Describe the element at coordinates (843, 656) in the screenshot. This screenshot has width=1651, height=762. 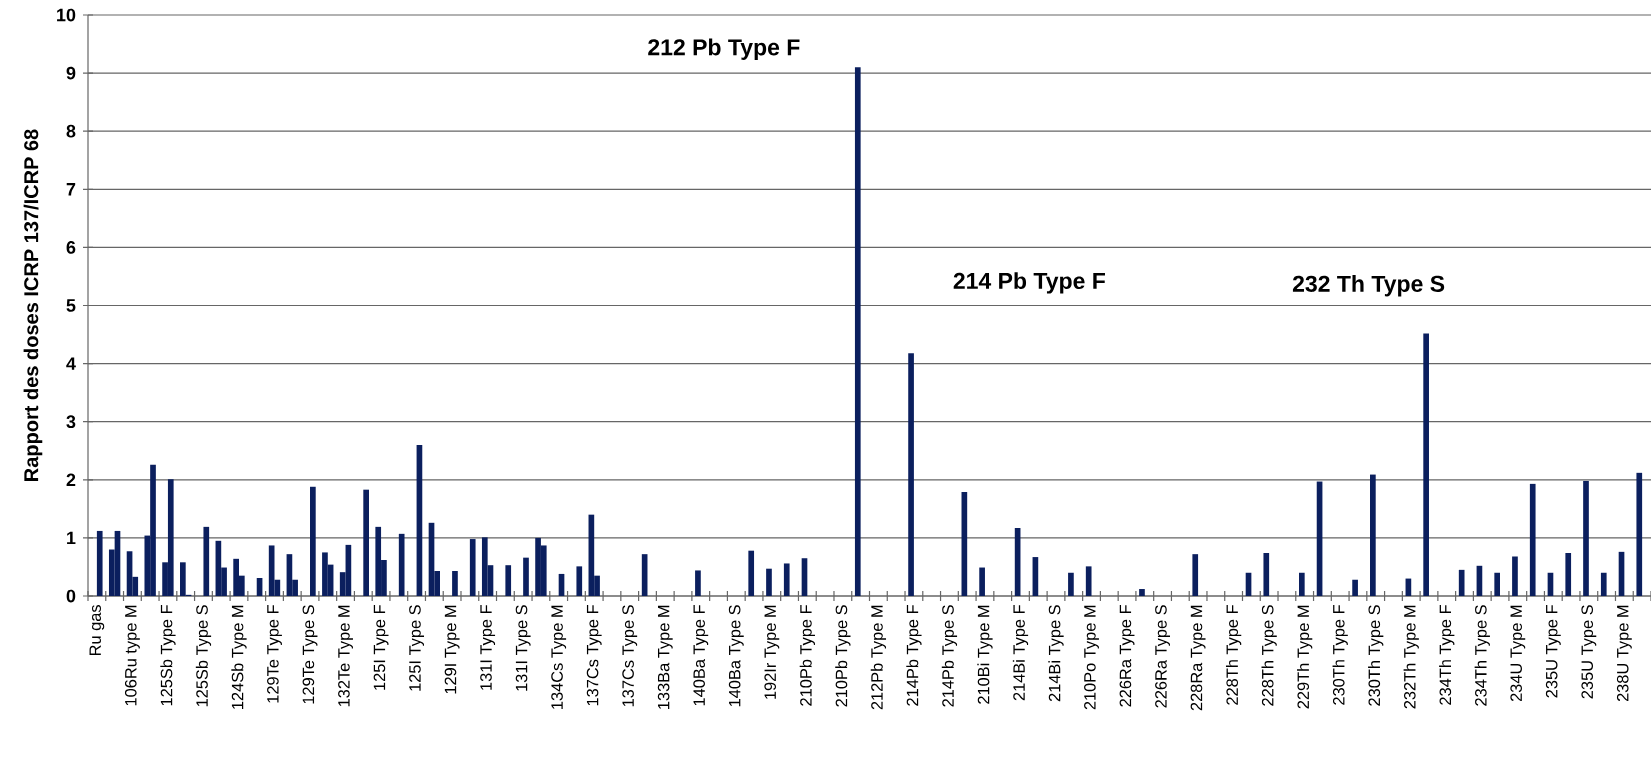
I see `x-tick-label: 210Pb Type S` at that location.